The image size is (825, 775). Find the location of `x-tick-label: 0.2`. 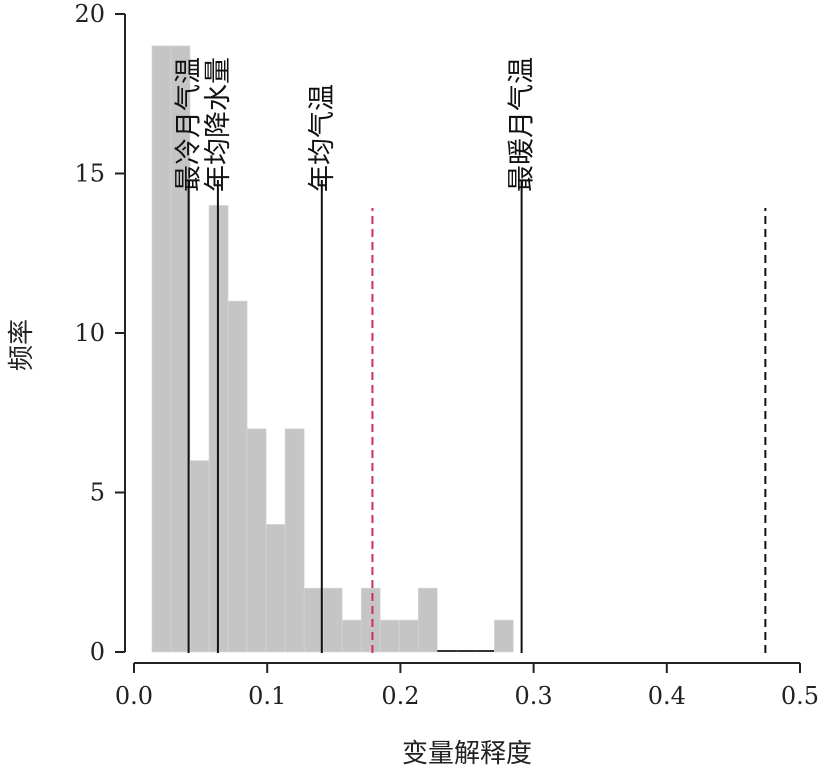

x-tick-label: 0.2 is located at coordinates (400, 696).